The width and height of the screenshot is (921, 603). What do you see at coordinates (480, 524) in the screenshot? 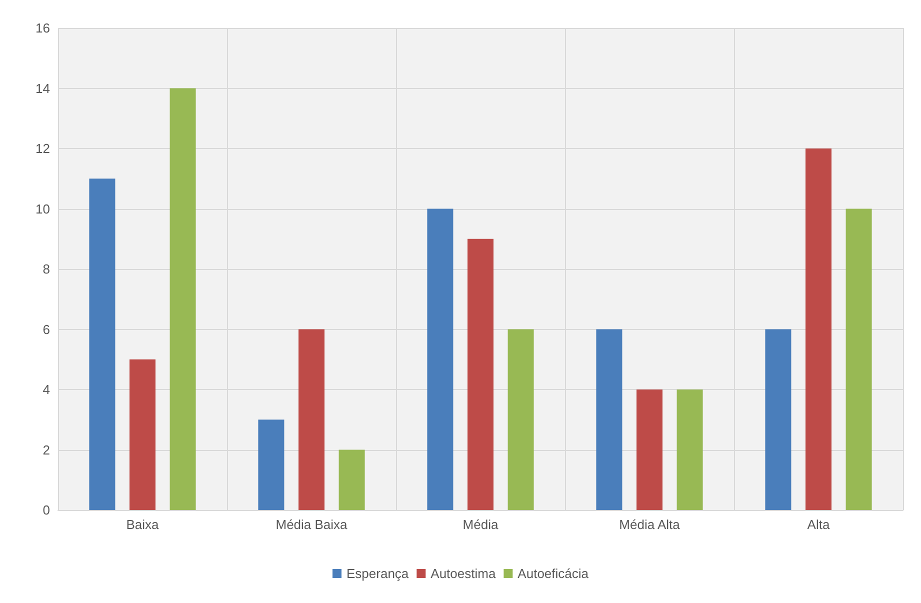
I see `x-tick-label: Média` at bounding box center [480, 524].